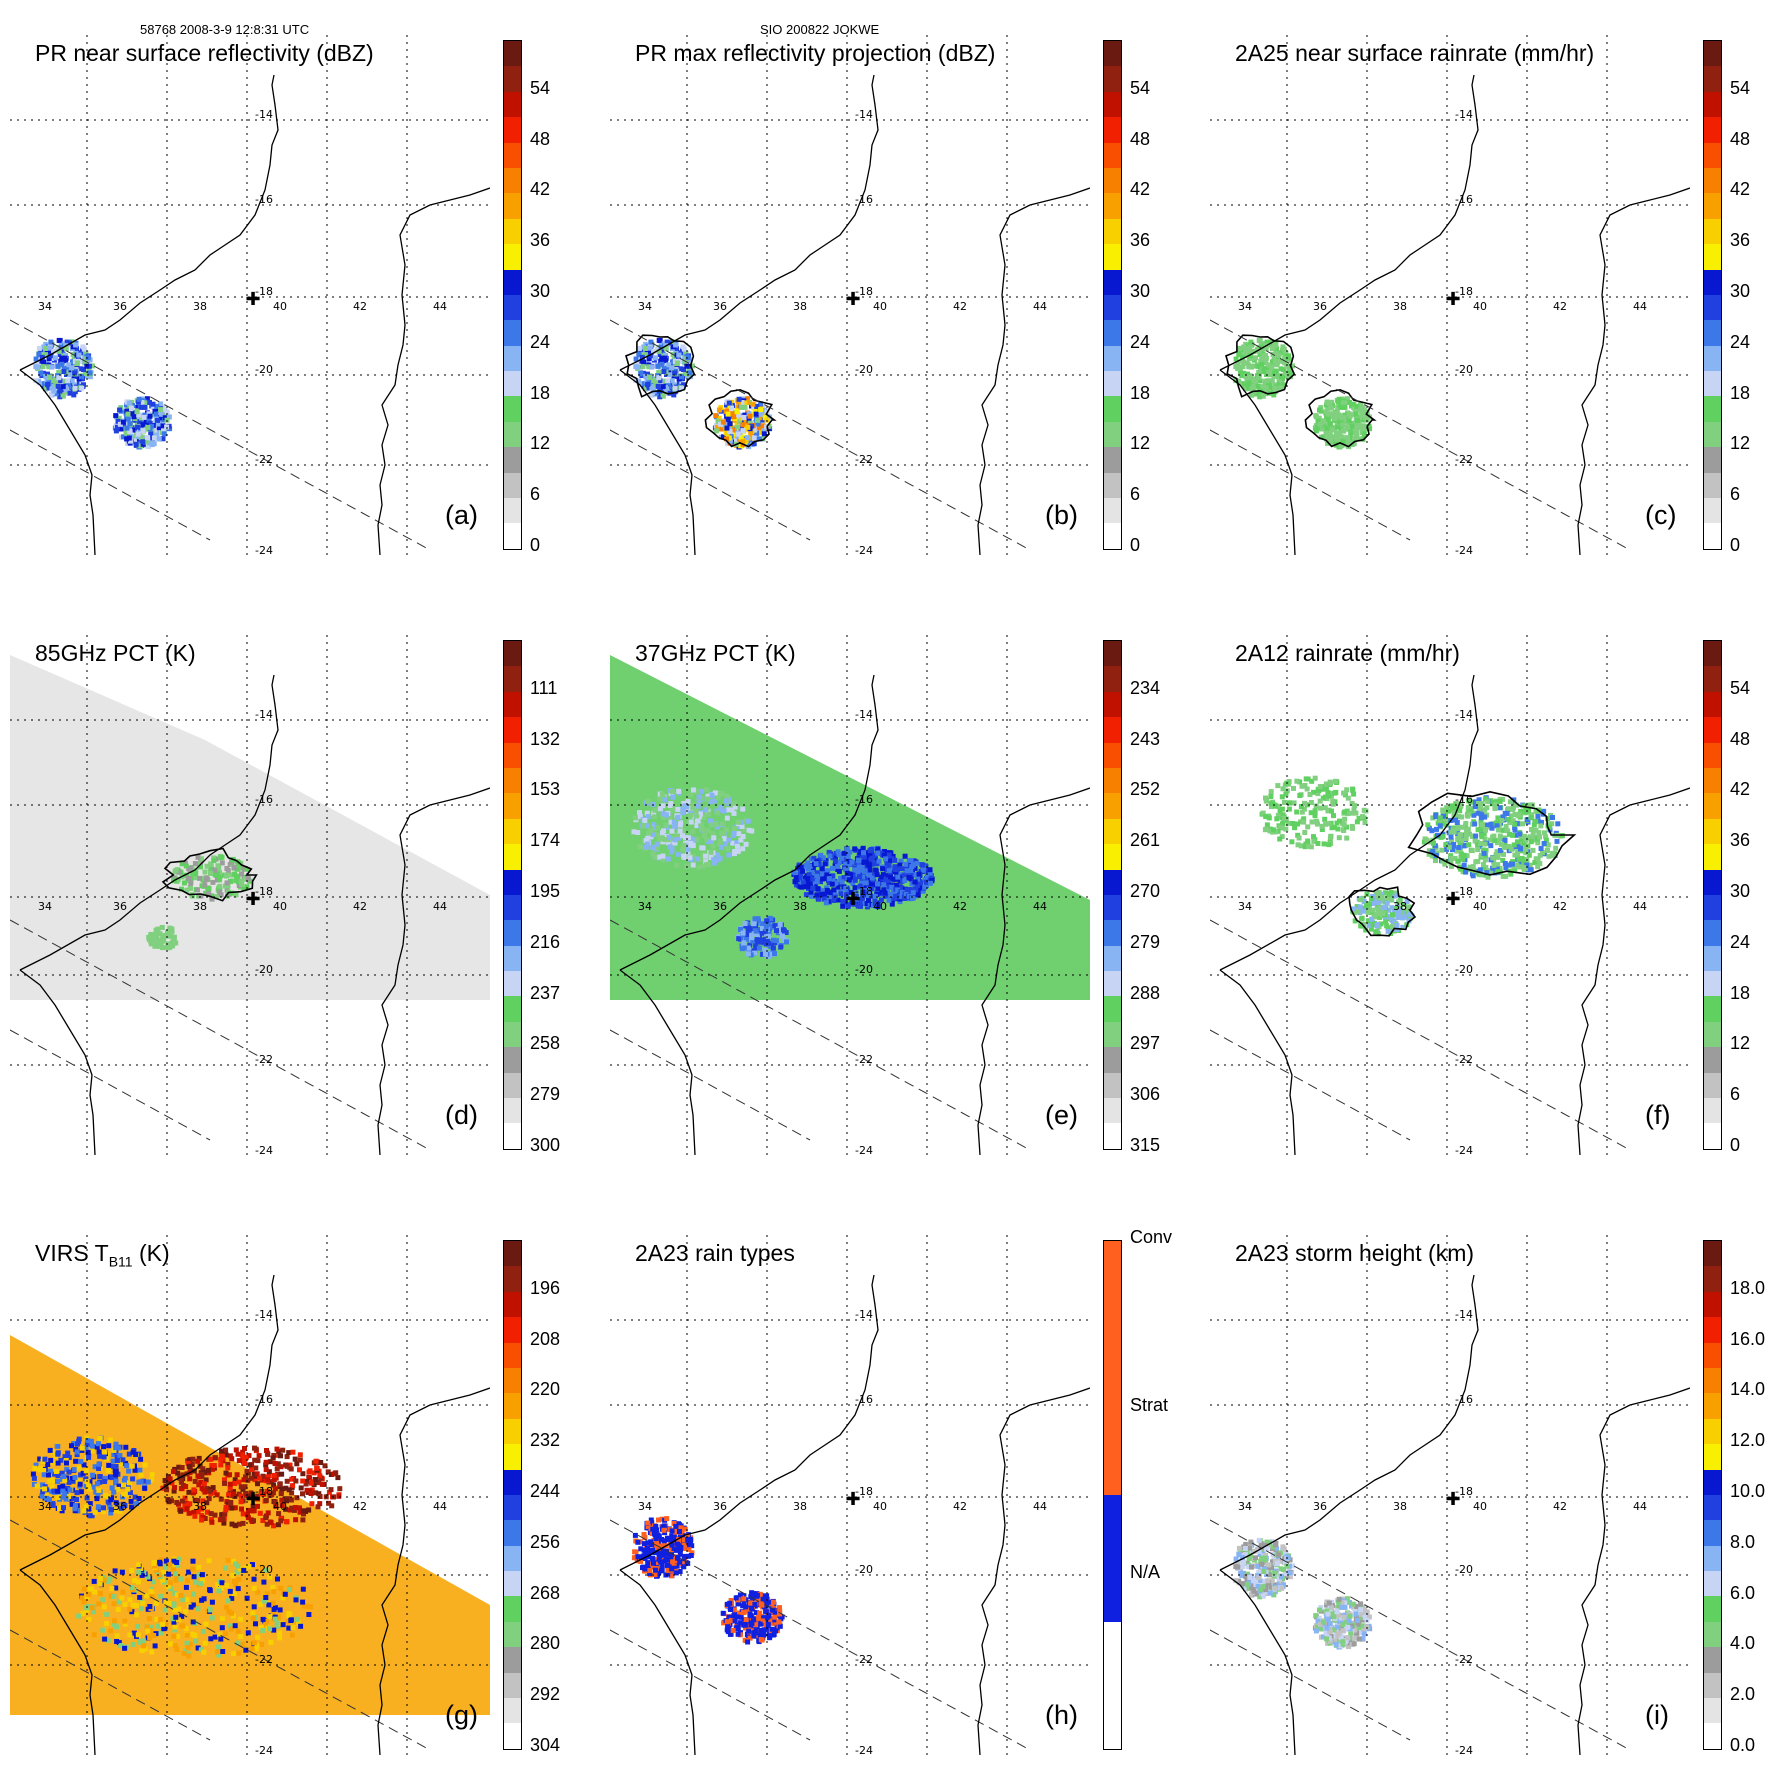 Image resolution: width=1771 pixels, height=1771 pixels. I want to click on colorbar-tick-label: 243, so click(1145, 738).